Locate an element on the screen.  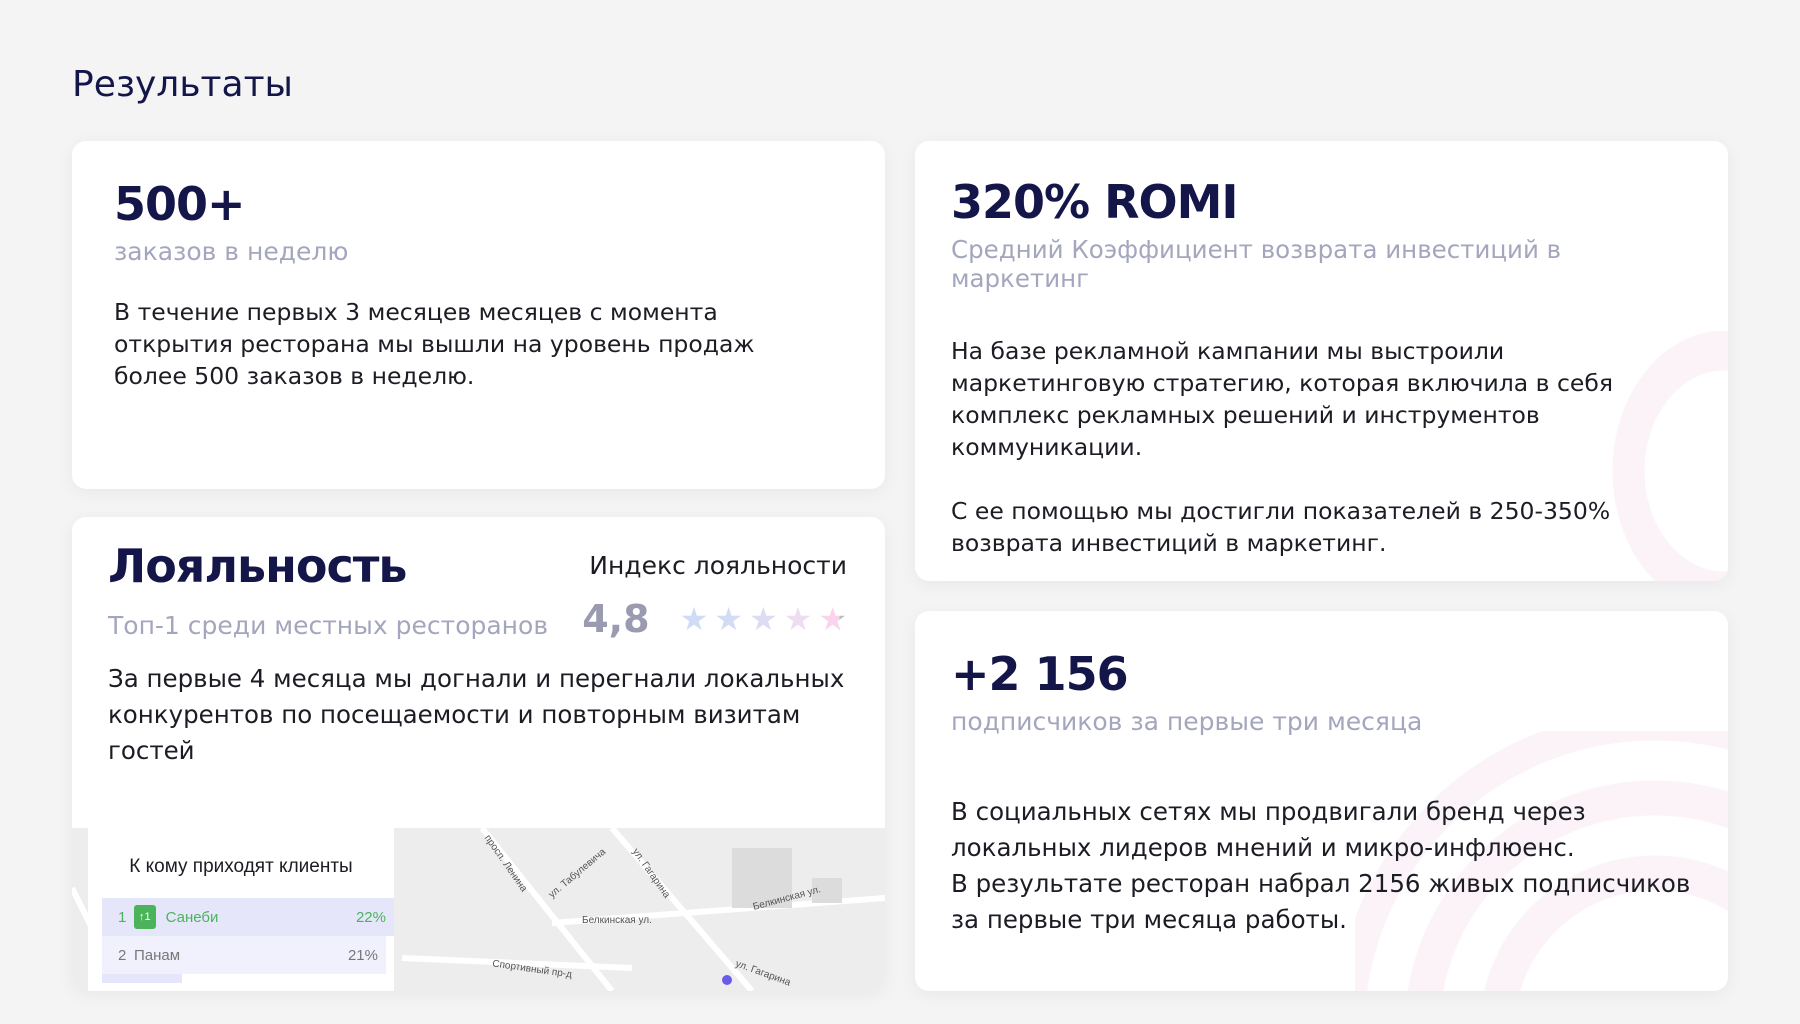
competitor-row: 2 Панам 21% is located at coordinates (244, 955).